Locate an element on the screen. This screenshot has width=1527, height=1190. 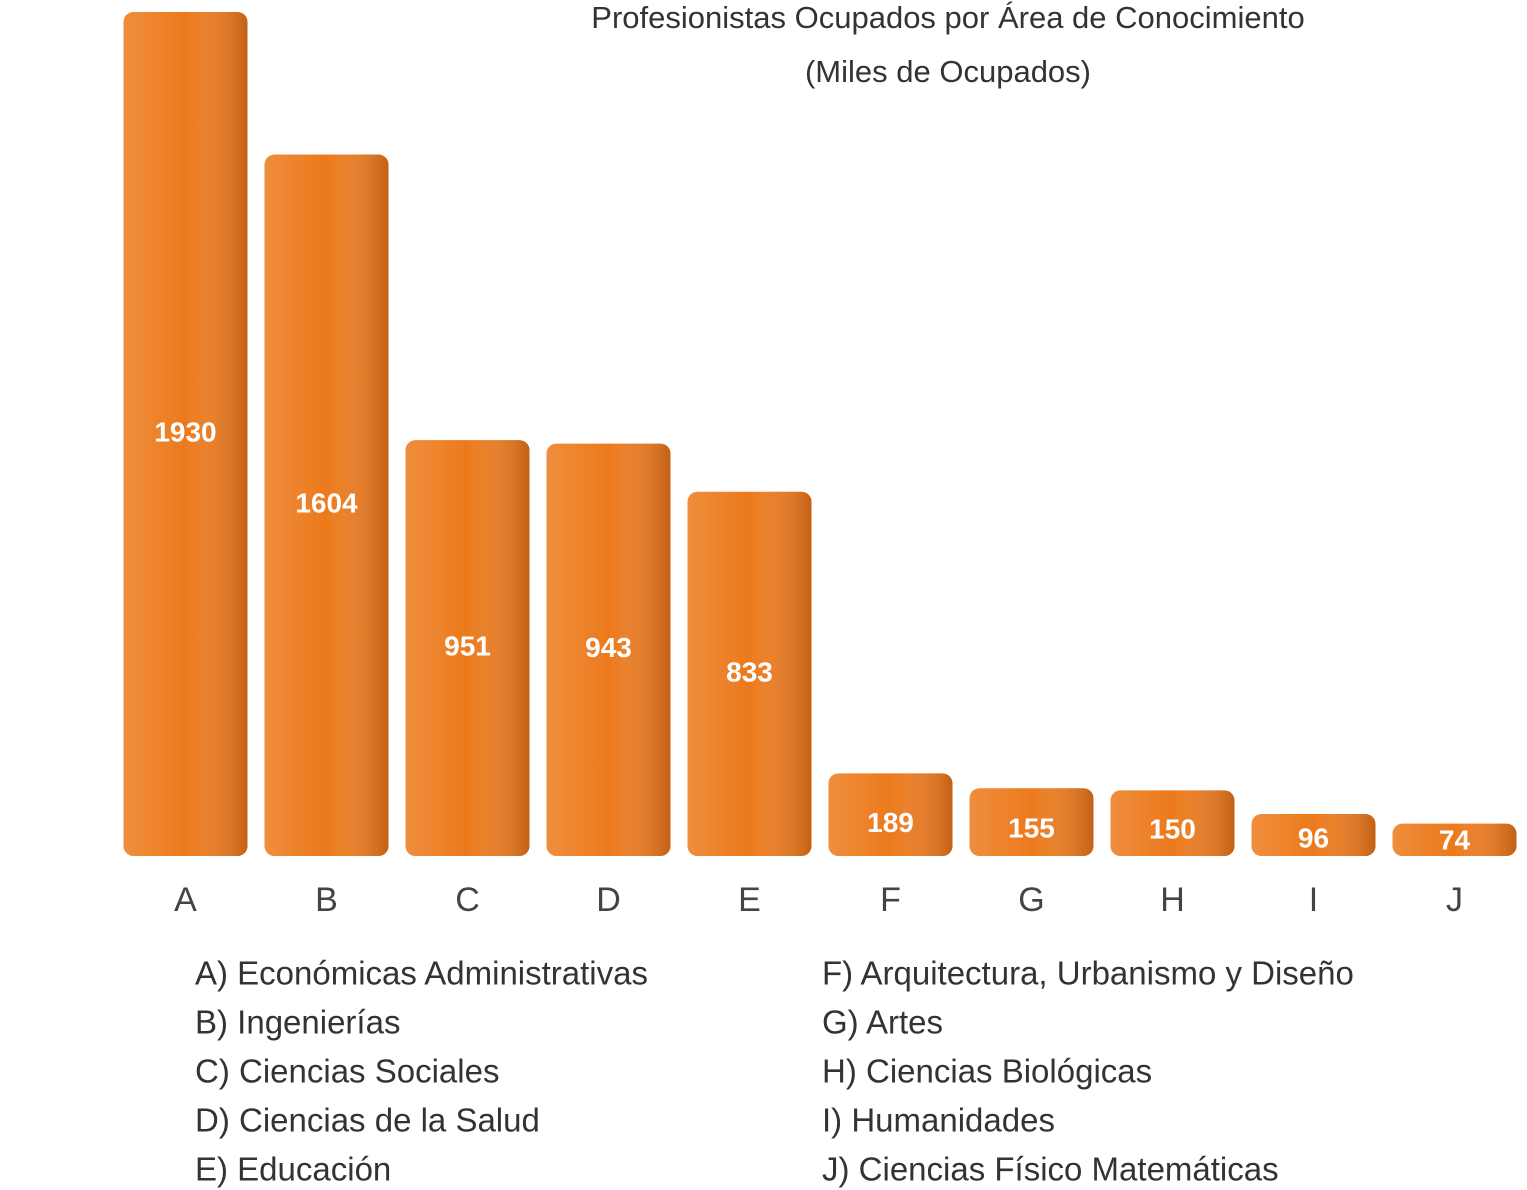
legend-item: H) Ciencias Biológicas is located at coordinates (987, 1071).